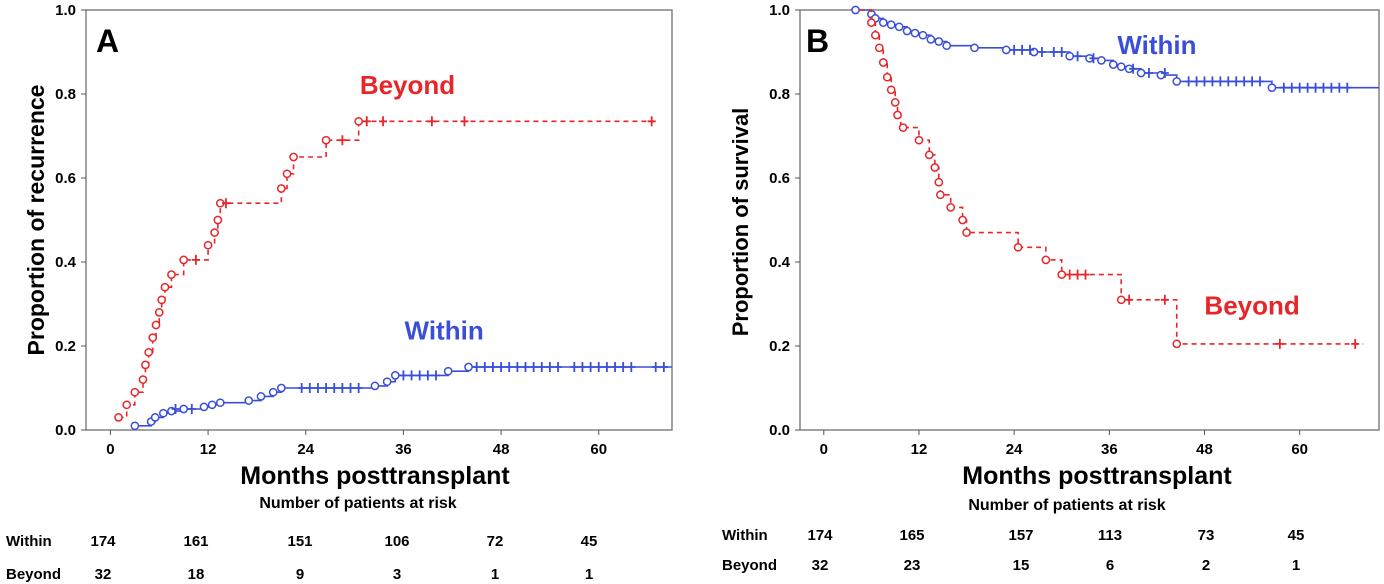 The width and height of the screenshot is (1384, 584). I want to click on risk-row-label: Within, so click(745, 535).